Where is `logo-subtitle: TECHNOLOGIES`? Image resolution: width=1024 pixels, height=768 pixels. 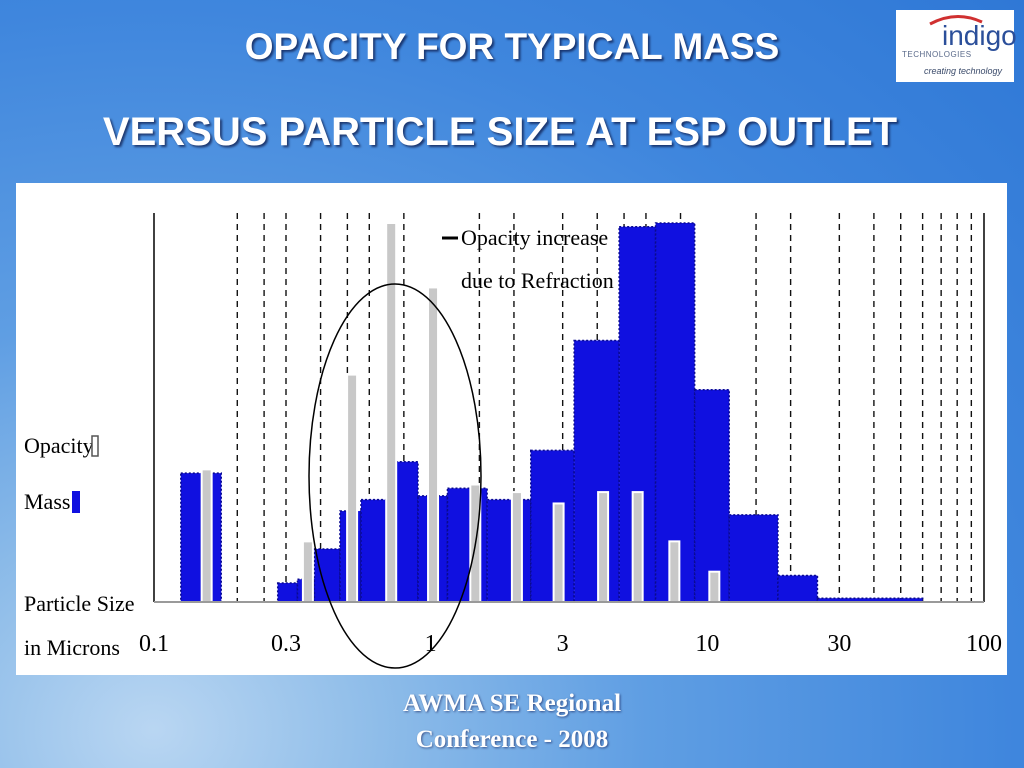
logo-subtitle: TECHNOLOGIES is located at coordinates (937, 54).